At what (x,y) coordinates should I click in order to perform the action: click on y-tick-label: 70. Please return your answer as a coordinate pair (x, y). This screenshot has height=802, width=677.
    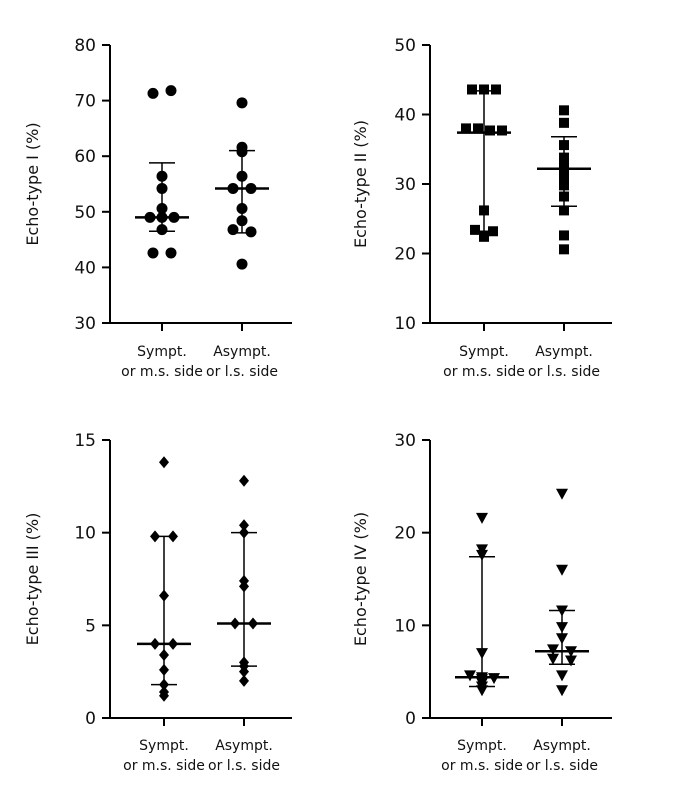
    Looking at the image, I should click on (85, 102).